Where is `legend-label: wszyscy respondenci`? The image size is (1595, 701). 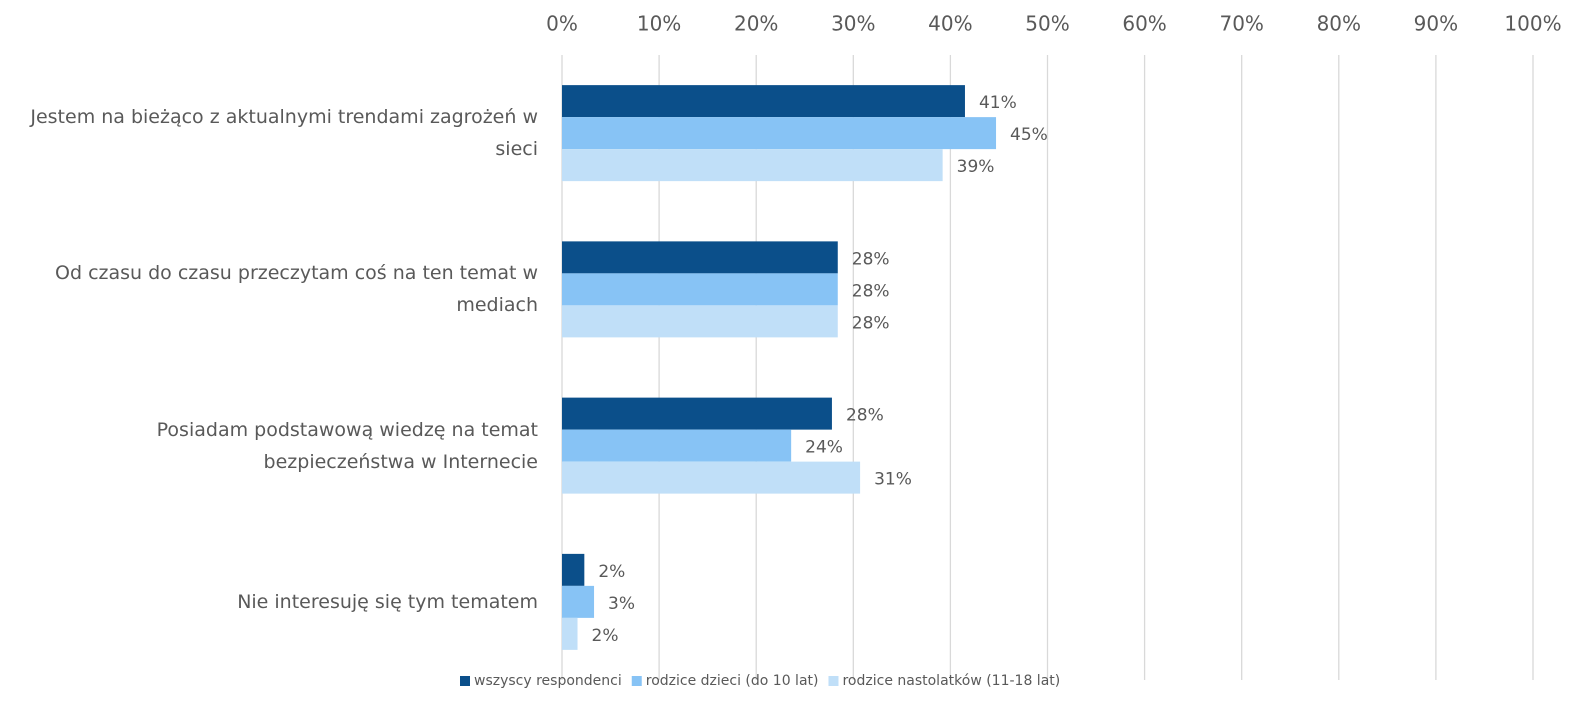 legend-label: wszyscy respondenci is located at coordinates (548, 681).